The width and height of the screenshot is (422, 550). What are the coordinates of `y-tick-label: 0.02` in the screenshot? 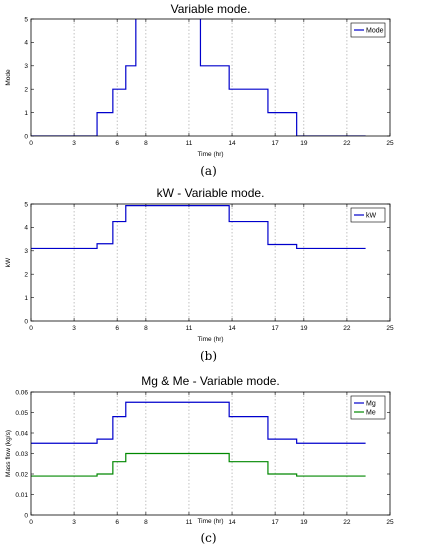 It's located at (21, 474).